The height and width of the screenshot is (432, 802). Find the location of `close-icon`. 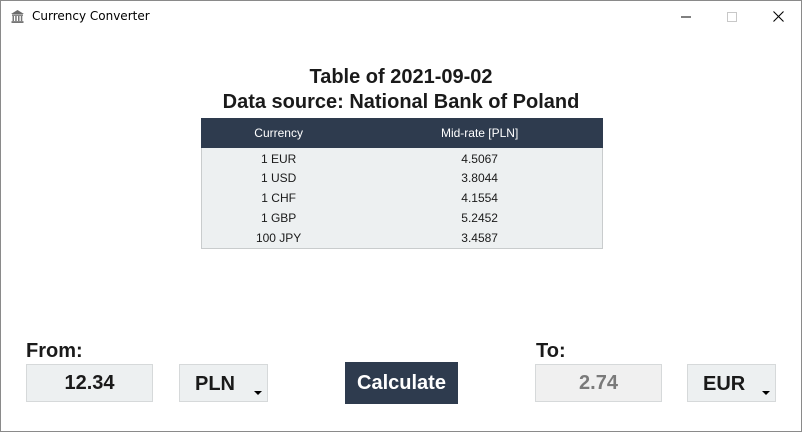

close-icon is located at coordinates (778, 16).